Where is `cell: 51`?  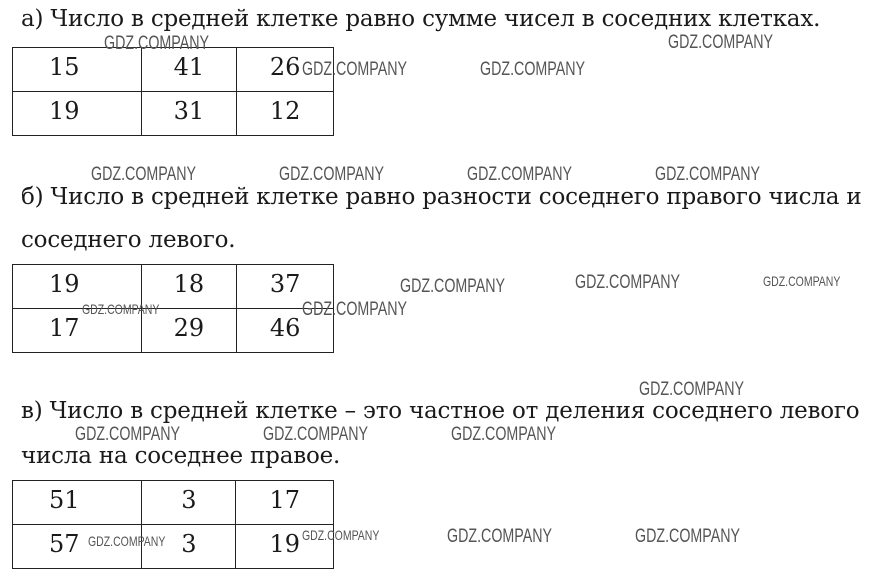 cell: 51 is located at coordinates (77, 502).